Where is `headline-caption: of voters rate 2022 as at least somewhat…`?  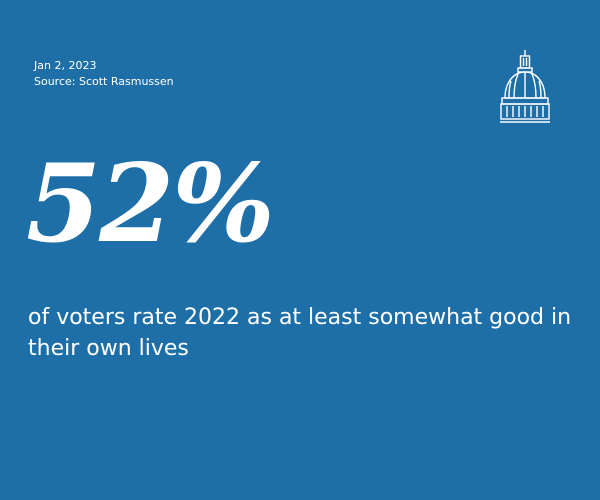
headline-caption: of voters rate 2022 as at least somewhat… is located at coordinates (300, 333).